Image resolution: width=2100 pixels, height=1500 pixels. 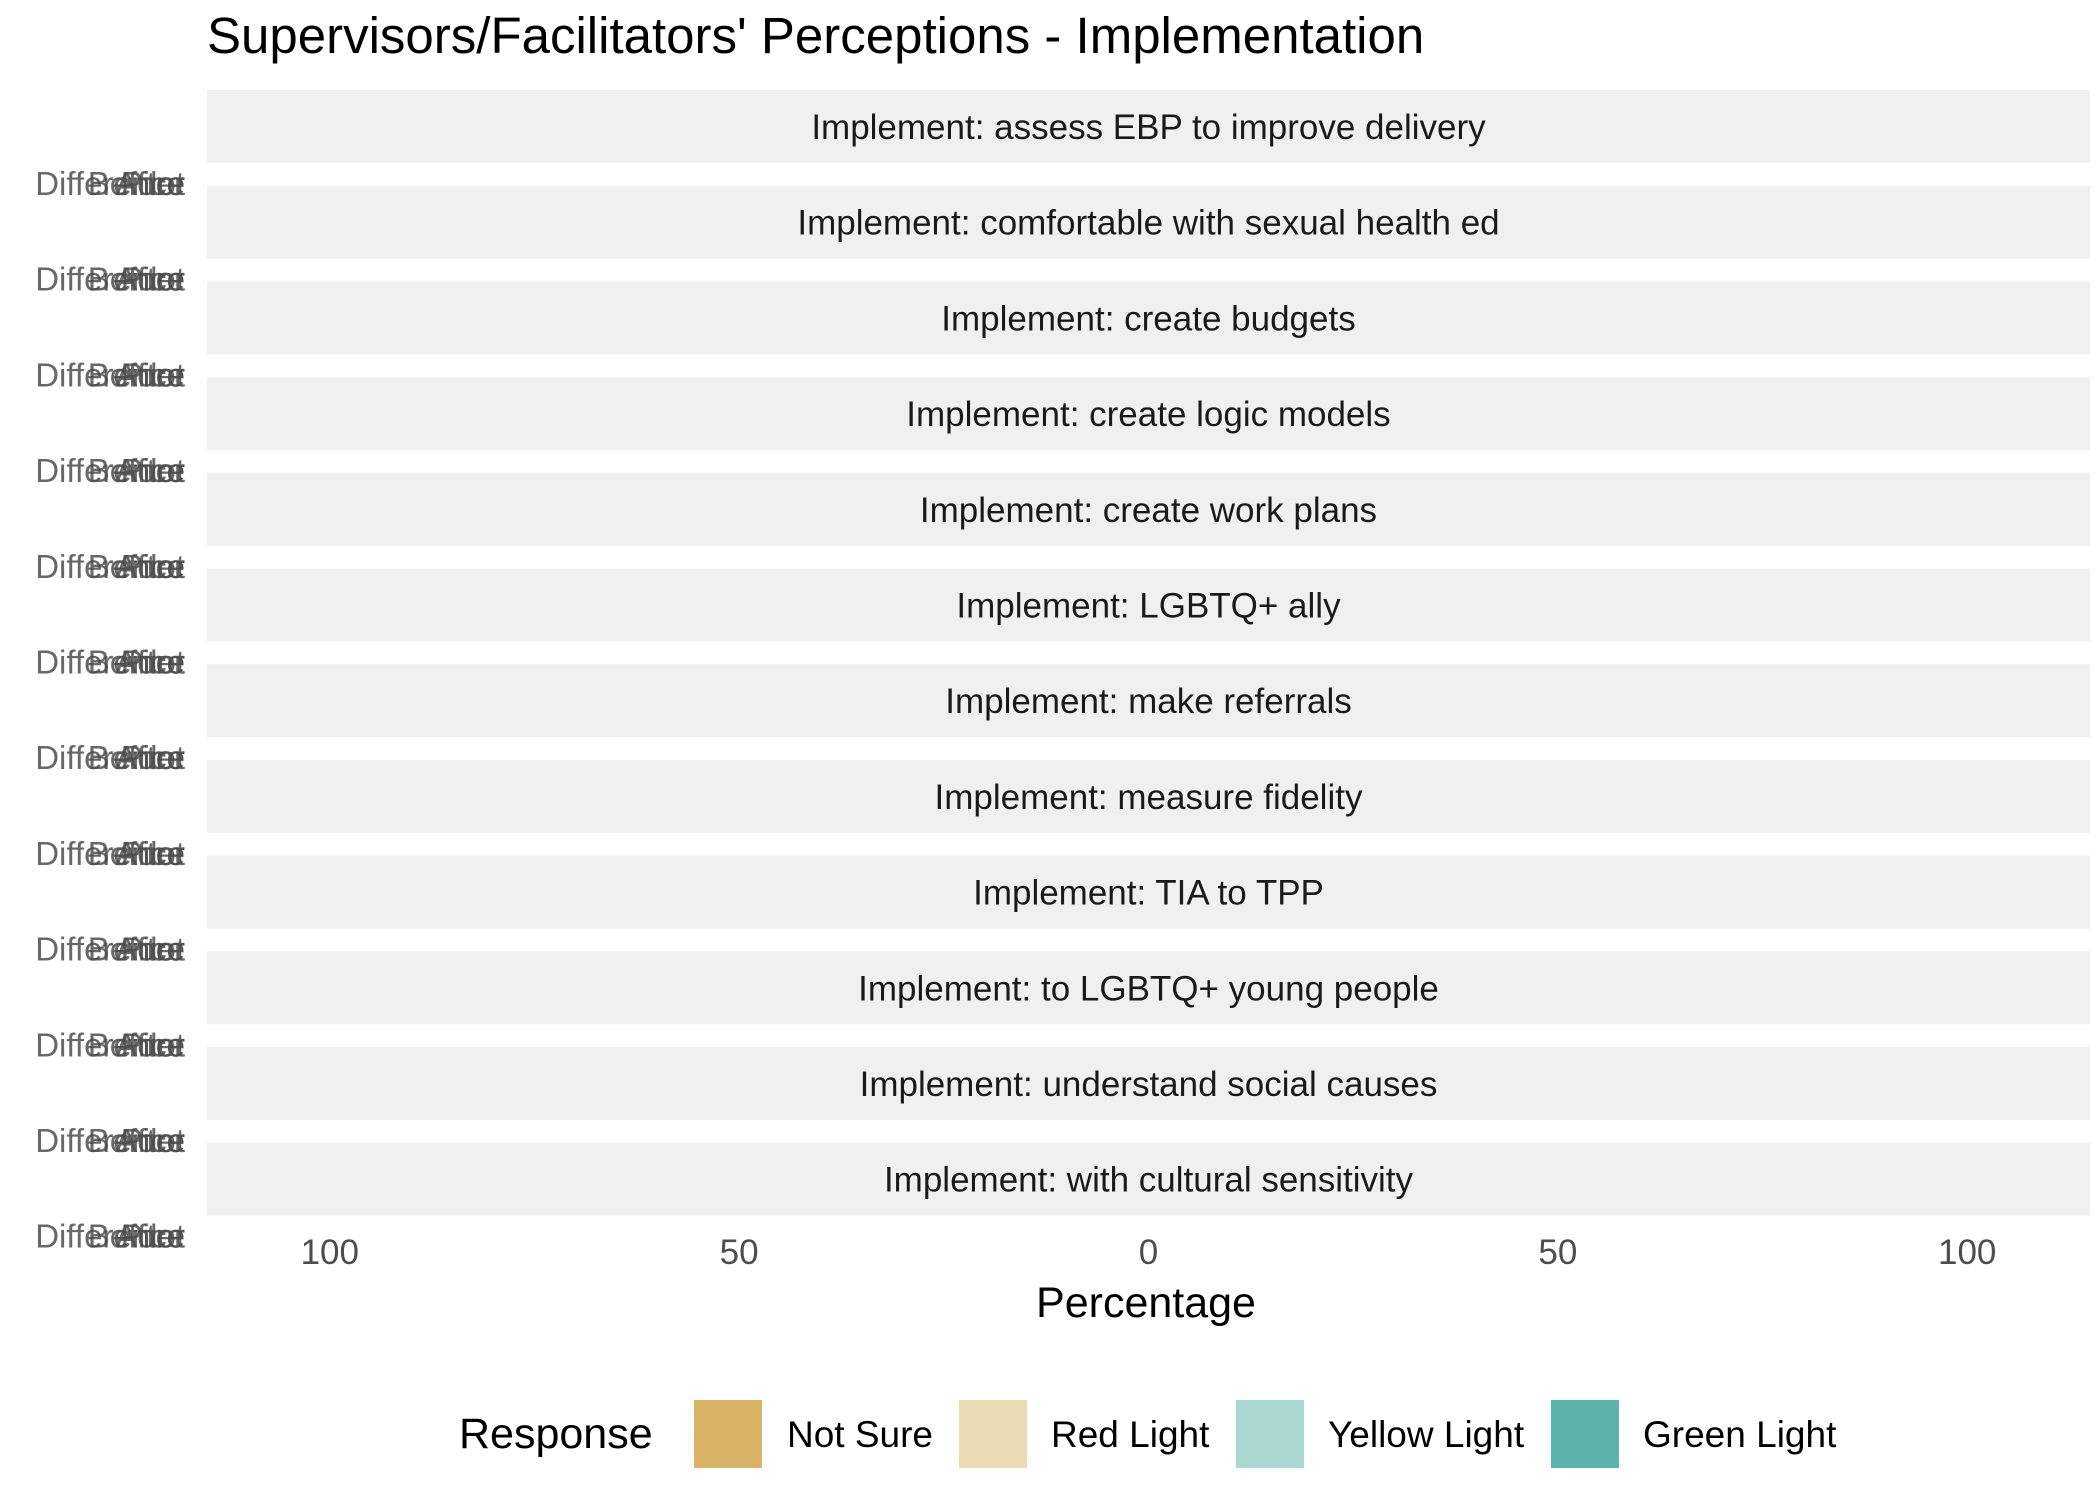 I want to click on legend-items: Not Sure Red Light Yellow Light Green Light, so click(x=1265, y=1434).